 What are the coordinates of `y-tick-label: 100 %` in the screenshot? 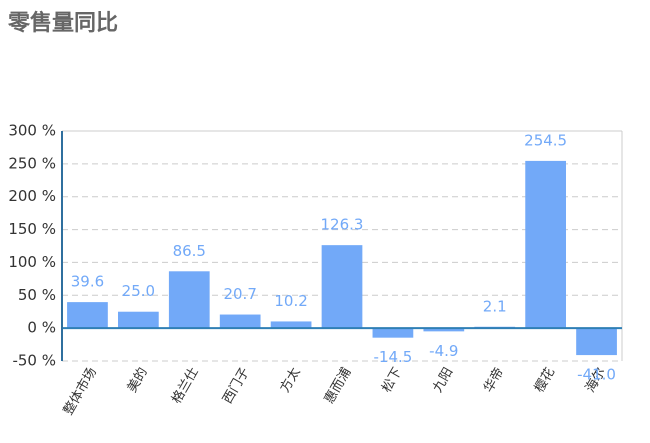 It's located at (32, 262).